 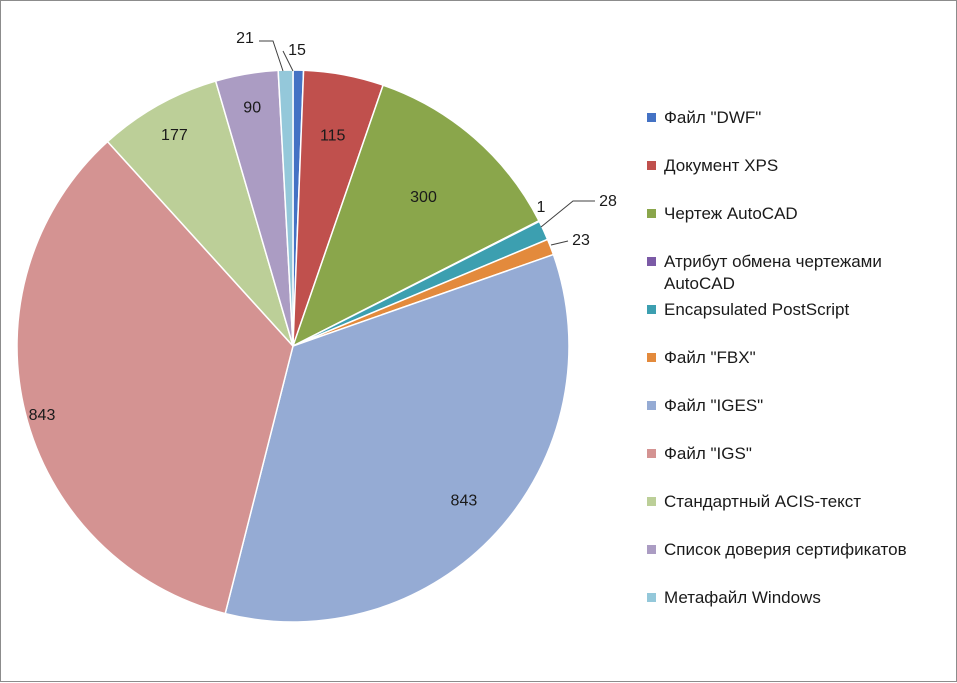 What do you see at coordinates (608, 201) in the screenshot?
I see `data-label-encapsulated-postscript: 28` at bounding box center [608, 201].